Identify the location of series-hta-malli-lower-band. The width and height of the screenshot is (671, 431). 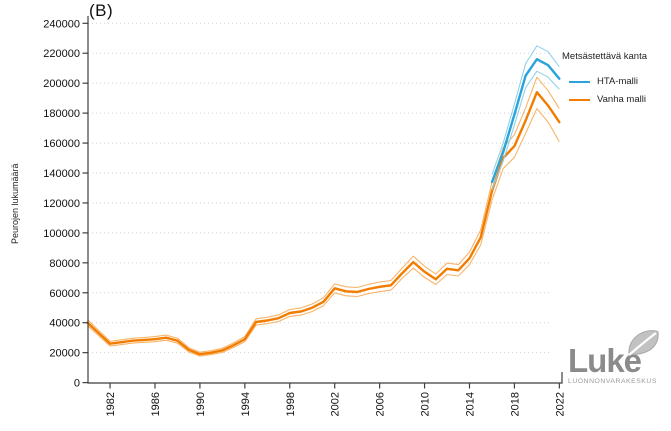
(525, 130).